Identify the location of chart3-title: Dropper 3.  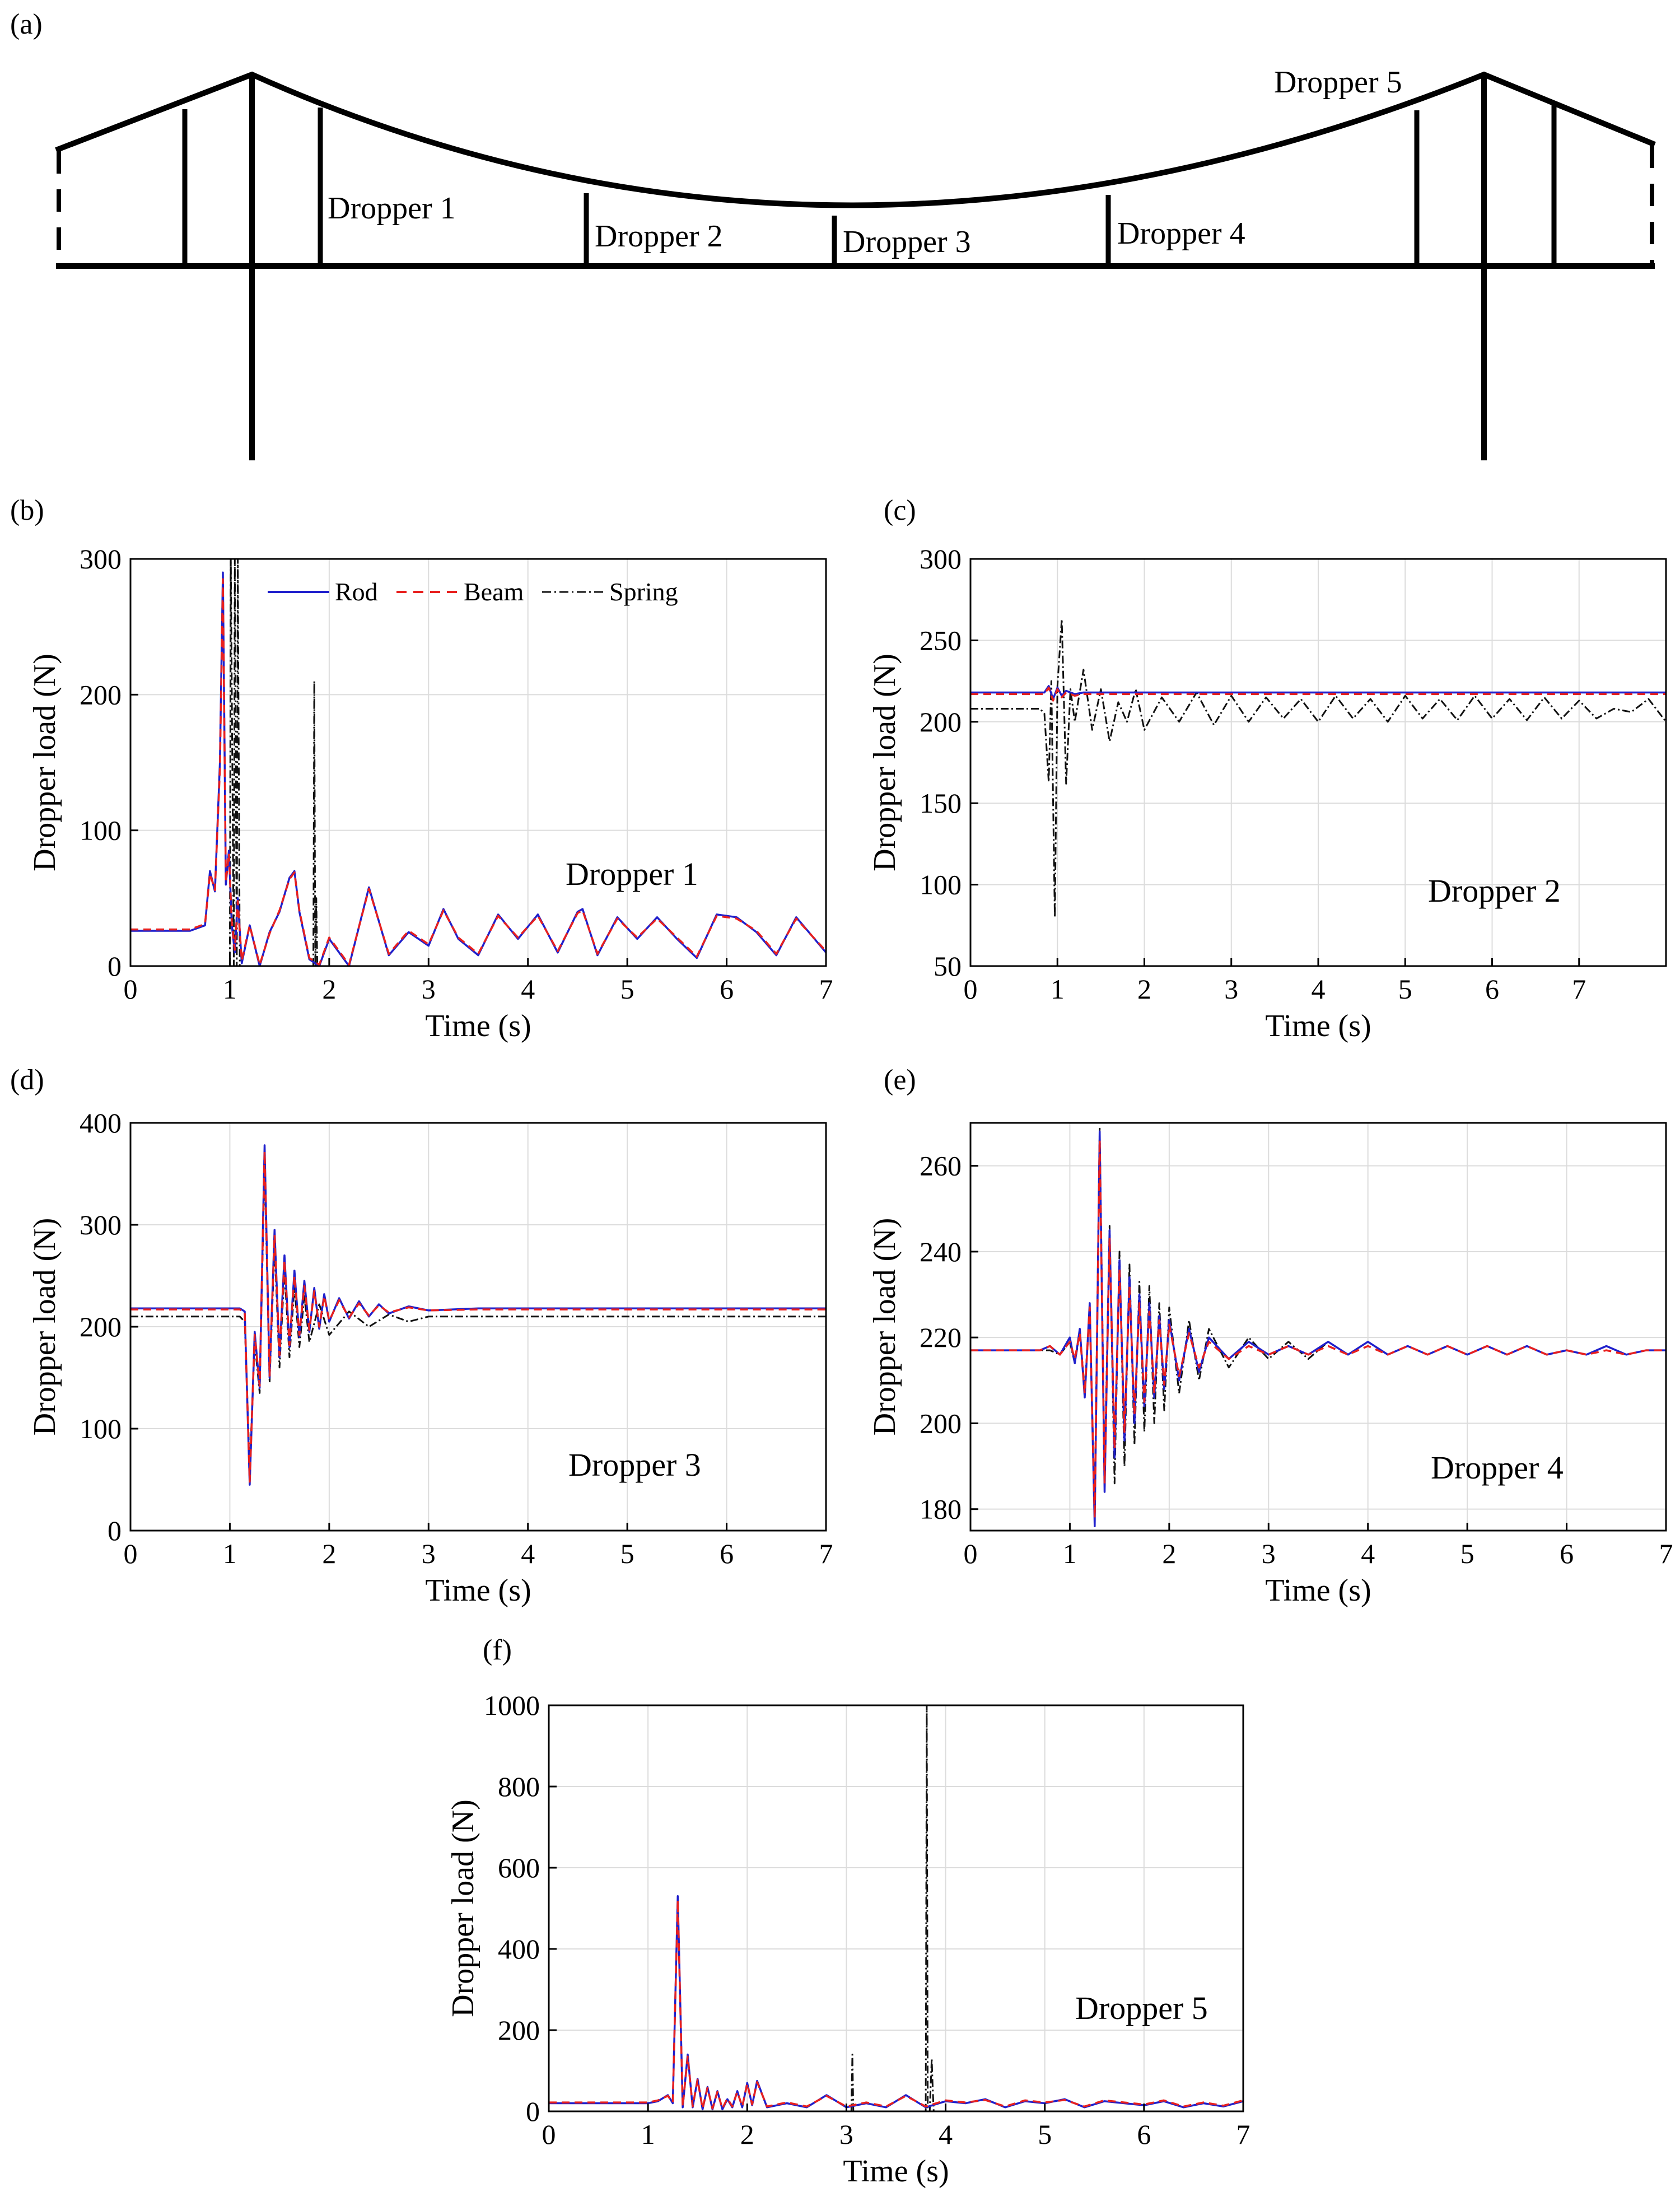
(635, 1465).